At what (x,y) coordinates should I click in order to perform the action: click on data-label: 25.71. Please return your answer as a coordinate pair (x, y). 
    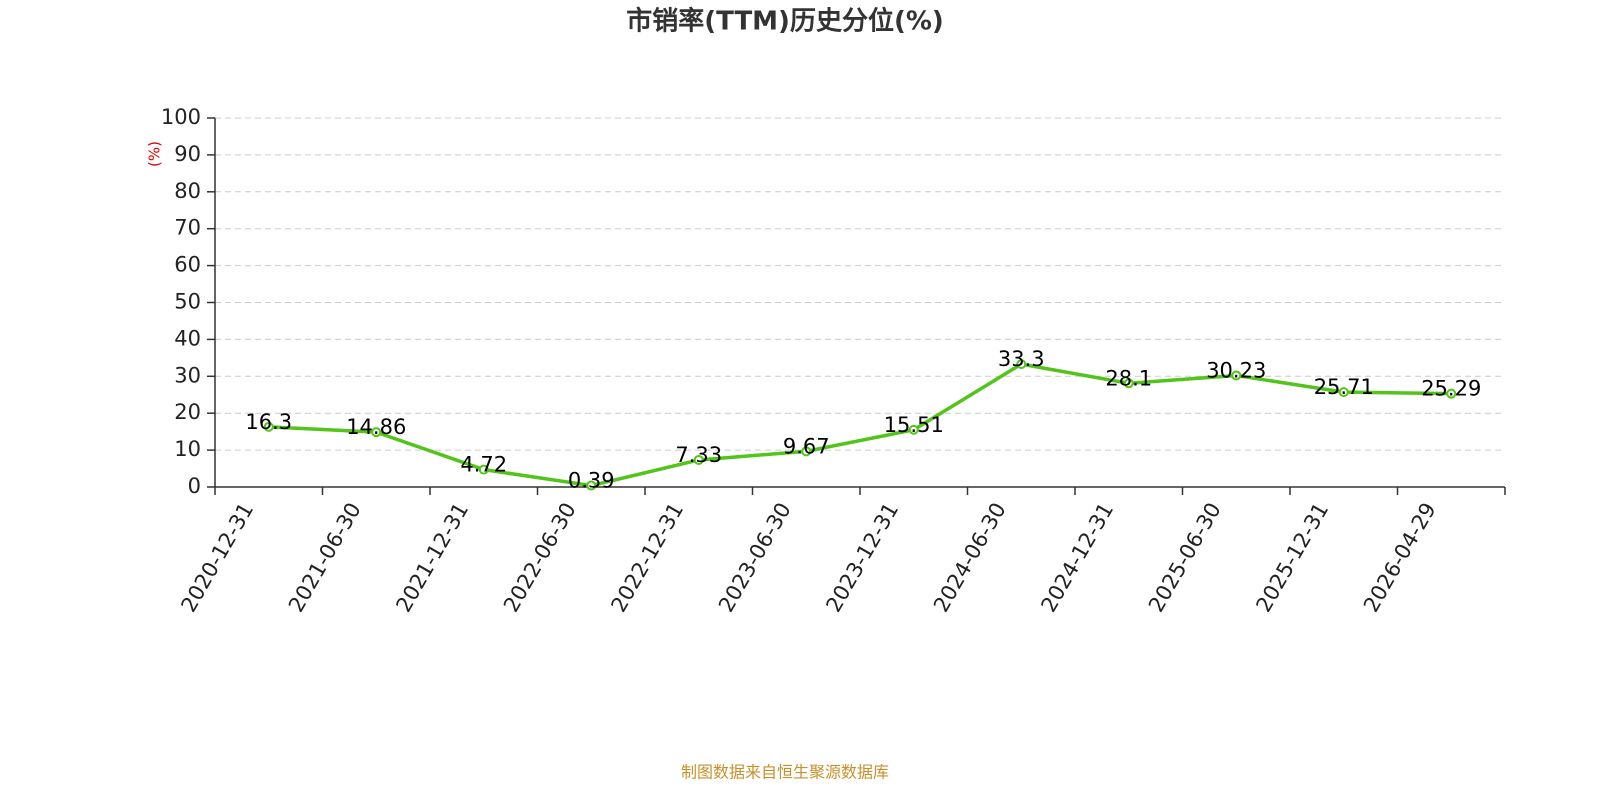
    Looking at the image, I should click on (1344, 387).